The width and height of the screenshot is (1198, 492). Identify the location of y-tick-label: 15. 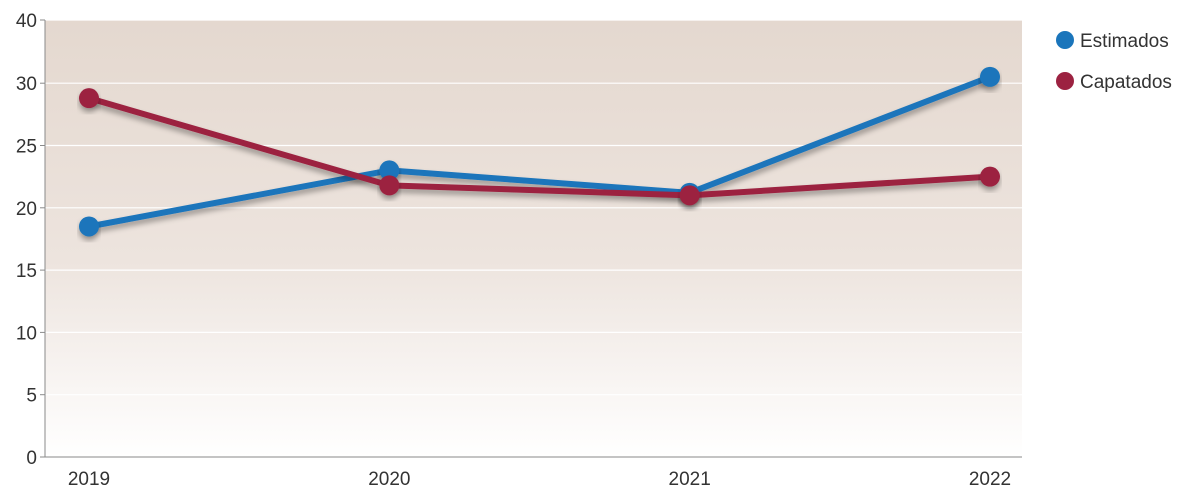
(26, 271).